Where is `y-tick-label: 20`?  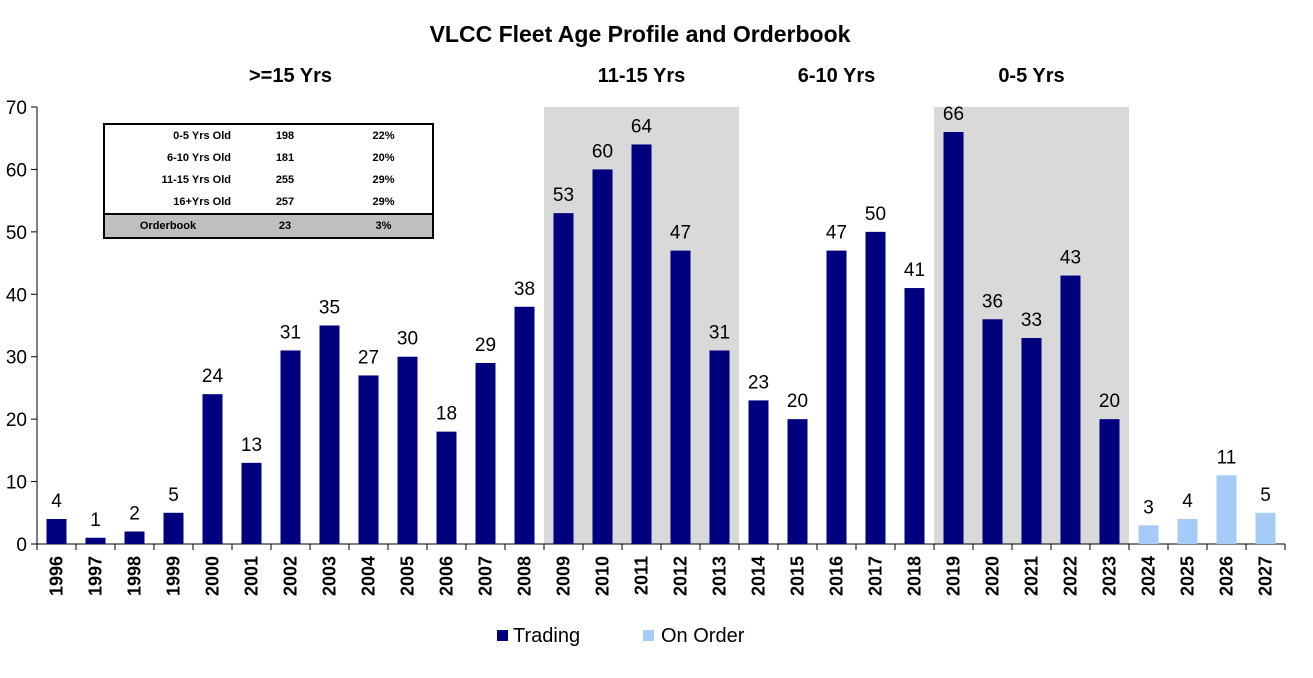 y-tick-label: 20 is located at coordinates (16, 420).